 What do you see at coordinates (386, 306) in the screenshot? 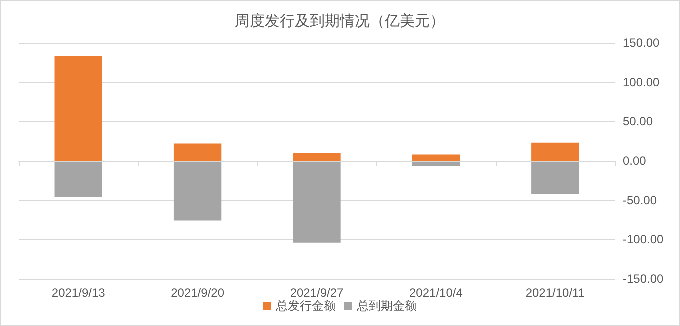
I see `legend-label: 总到期金额` at bounding box center [386, 306].